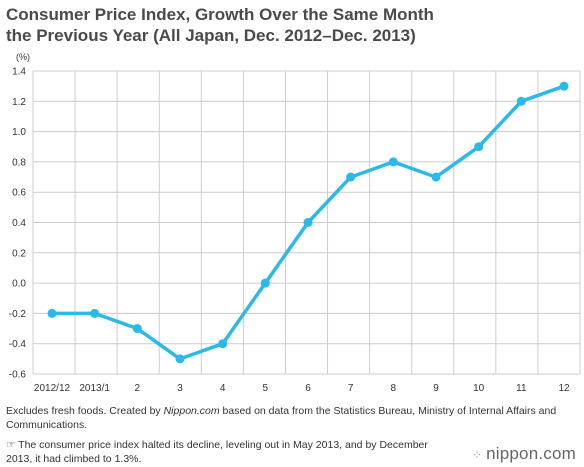 Image resolution: width=584 pixels, height=467 pixels. Describe the element at coordinates (479, 388) in the screenshot. I see `x-tick-label: 10` at that location.